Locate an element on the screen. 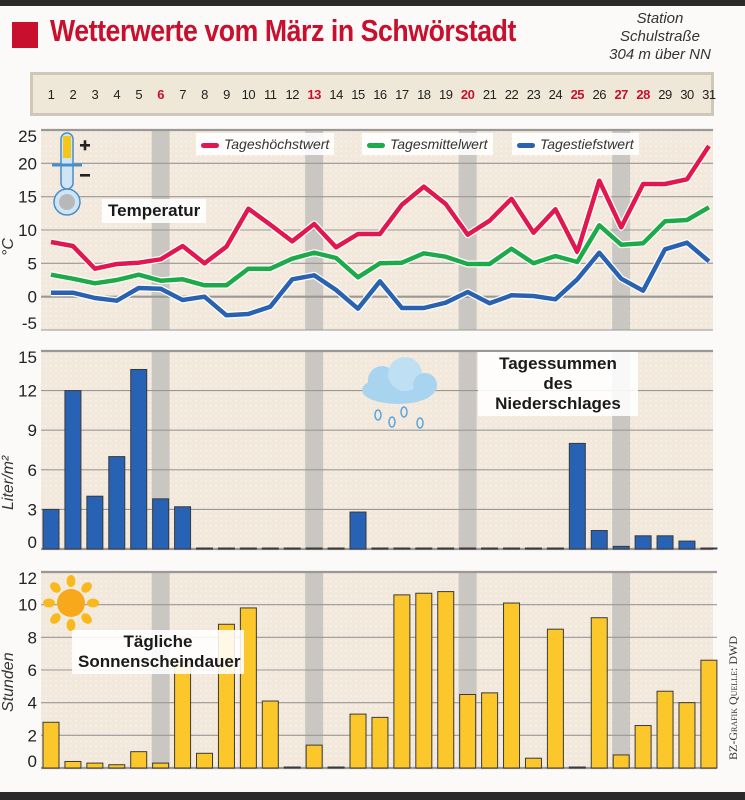  day-label: 28 is located at coordinates (643, 94).